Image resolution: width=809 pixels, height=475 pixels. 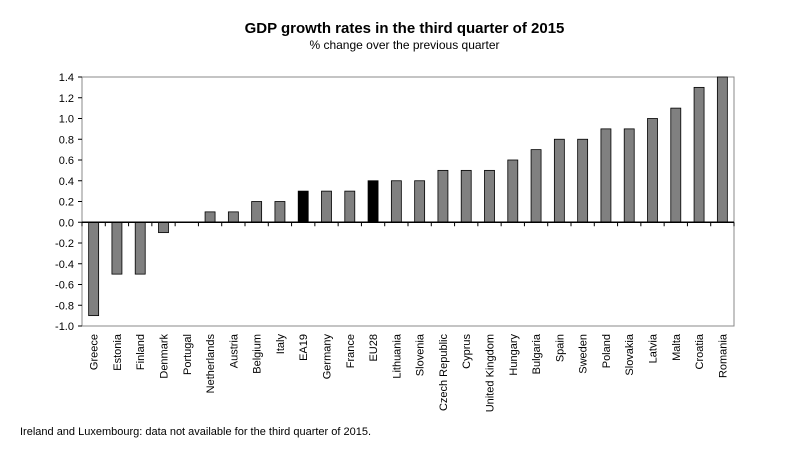 I want to click on category-label: Finland, so click(x=141, y=352).